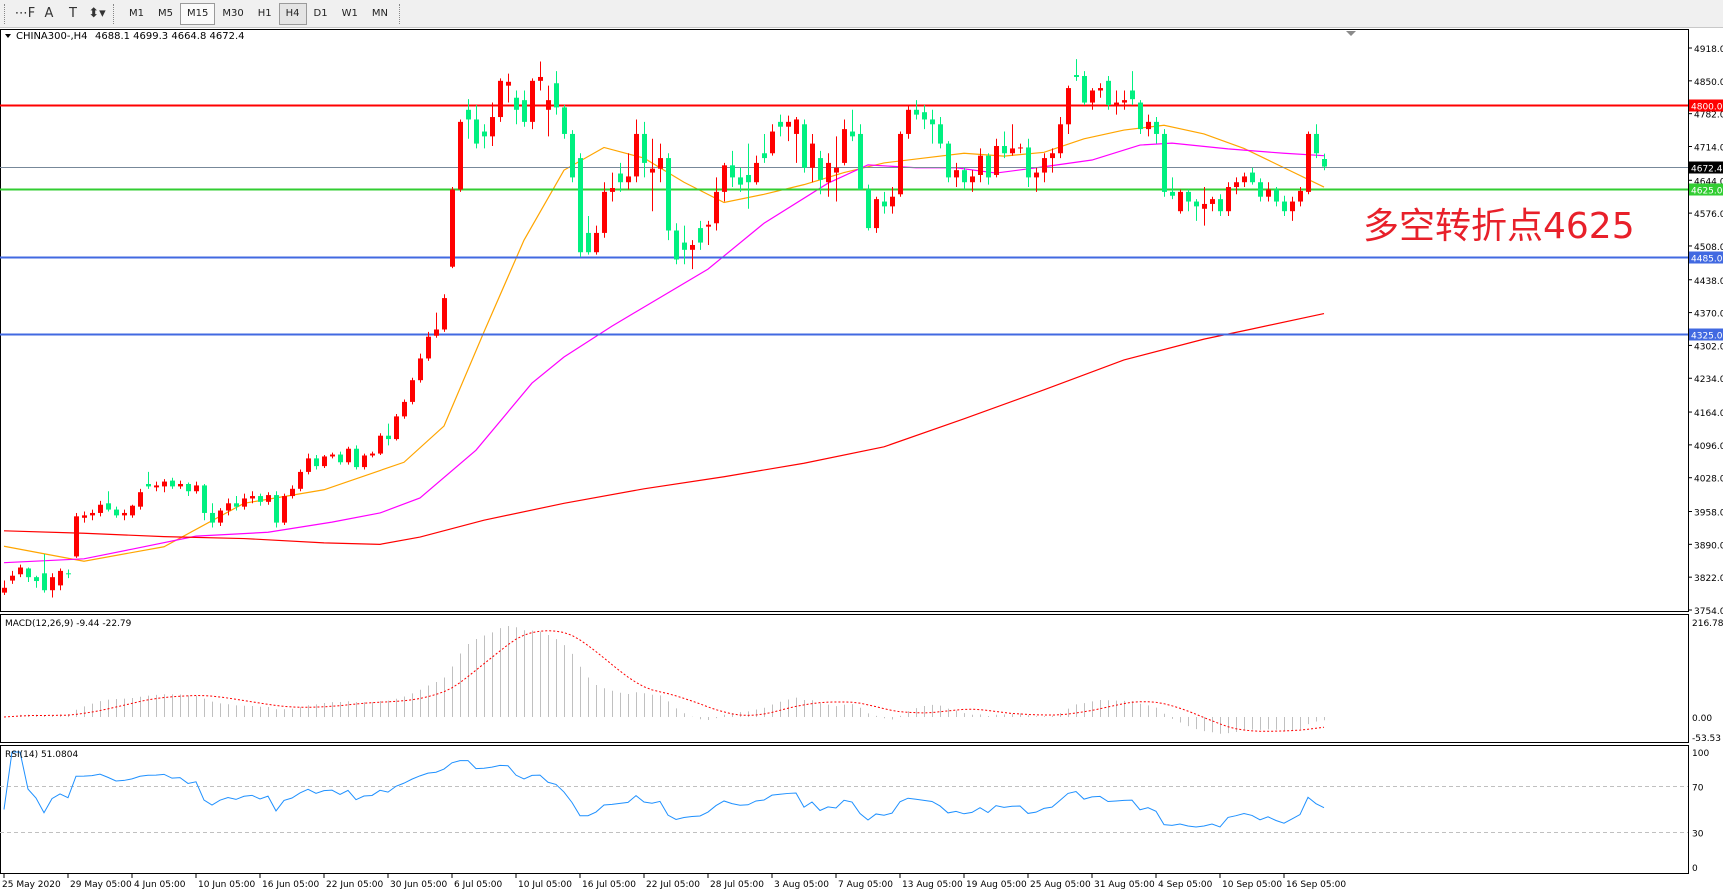  I want to click on text-label-button: ⋯F, so click(25, 14).